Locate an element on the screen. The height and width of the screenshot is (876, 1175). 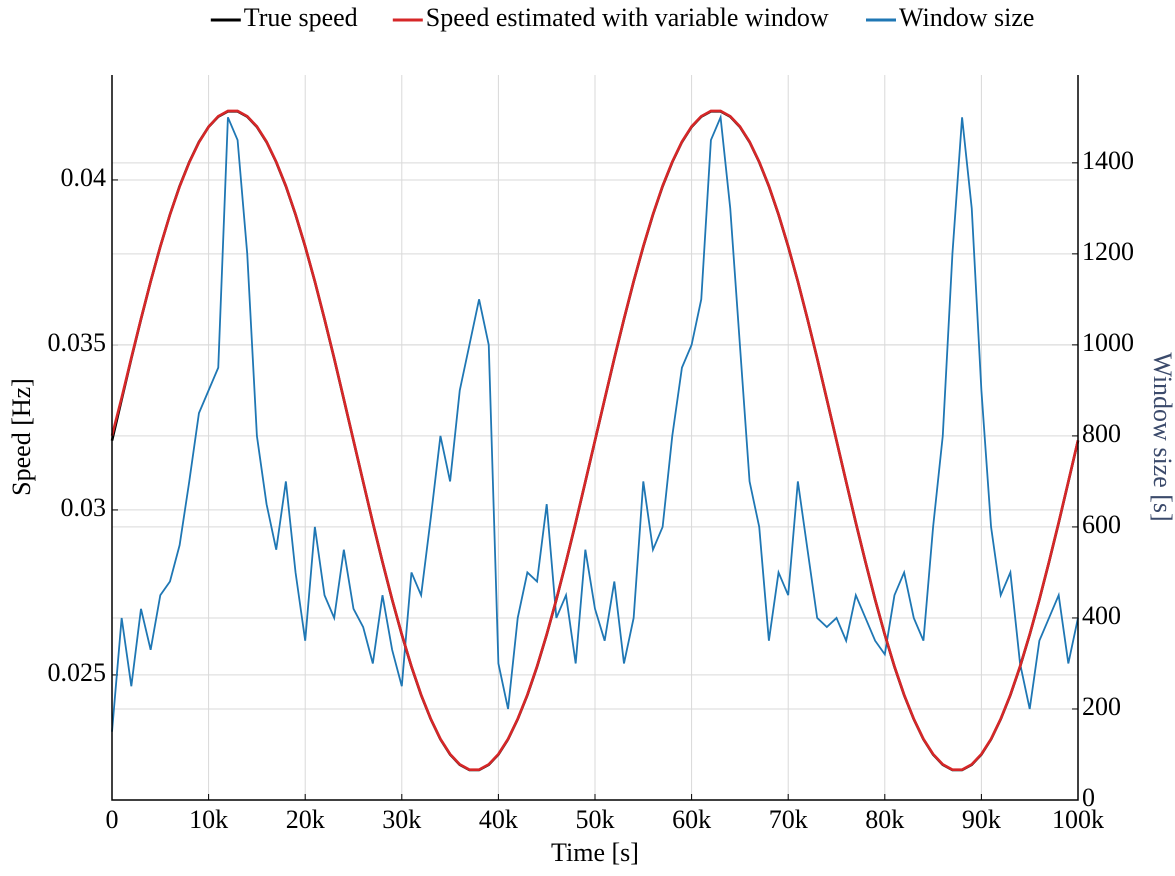
legend-label: True speed is located at coordinates (301, 17).